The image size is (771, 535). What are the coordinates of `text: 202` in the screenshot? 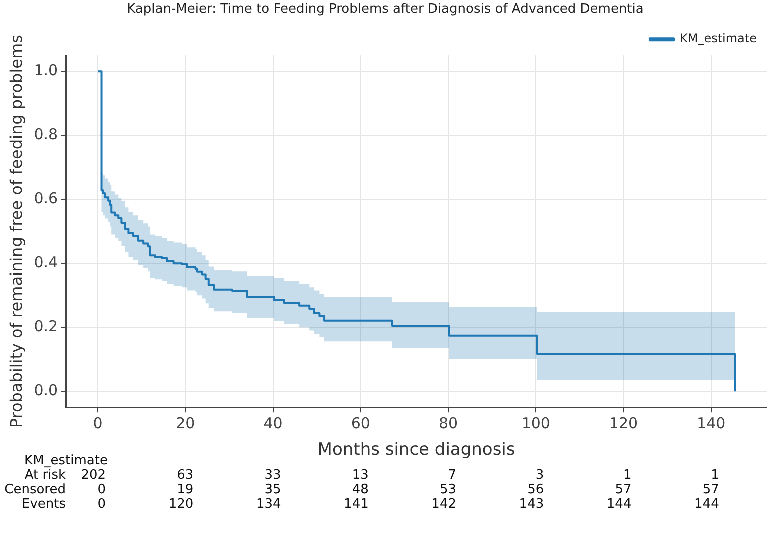 It's located at (93, 475).